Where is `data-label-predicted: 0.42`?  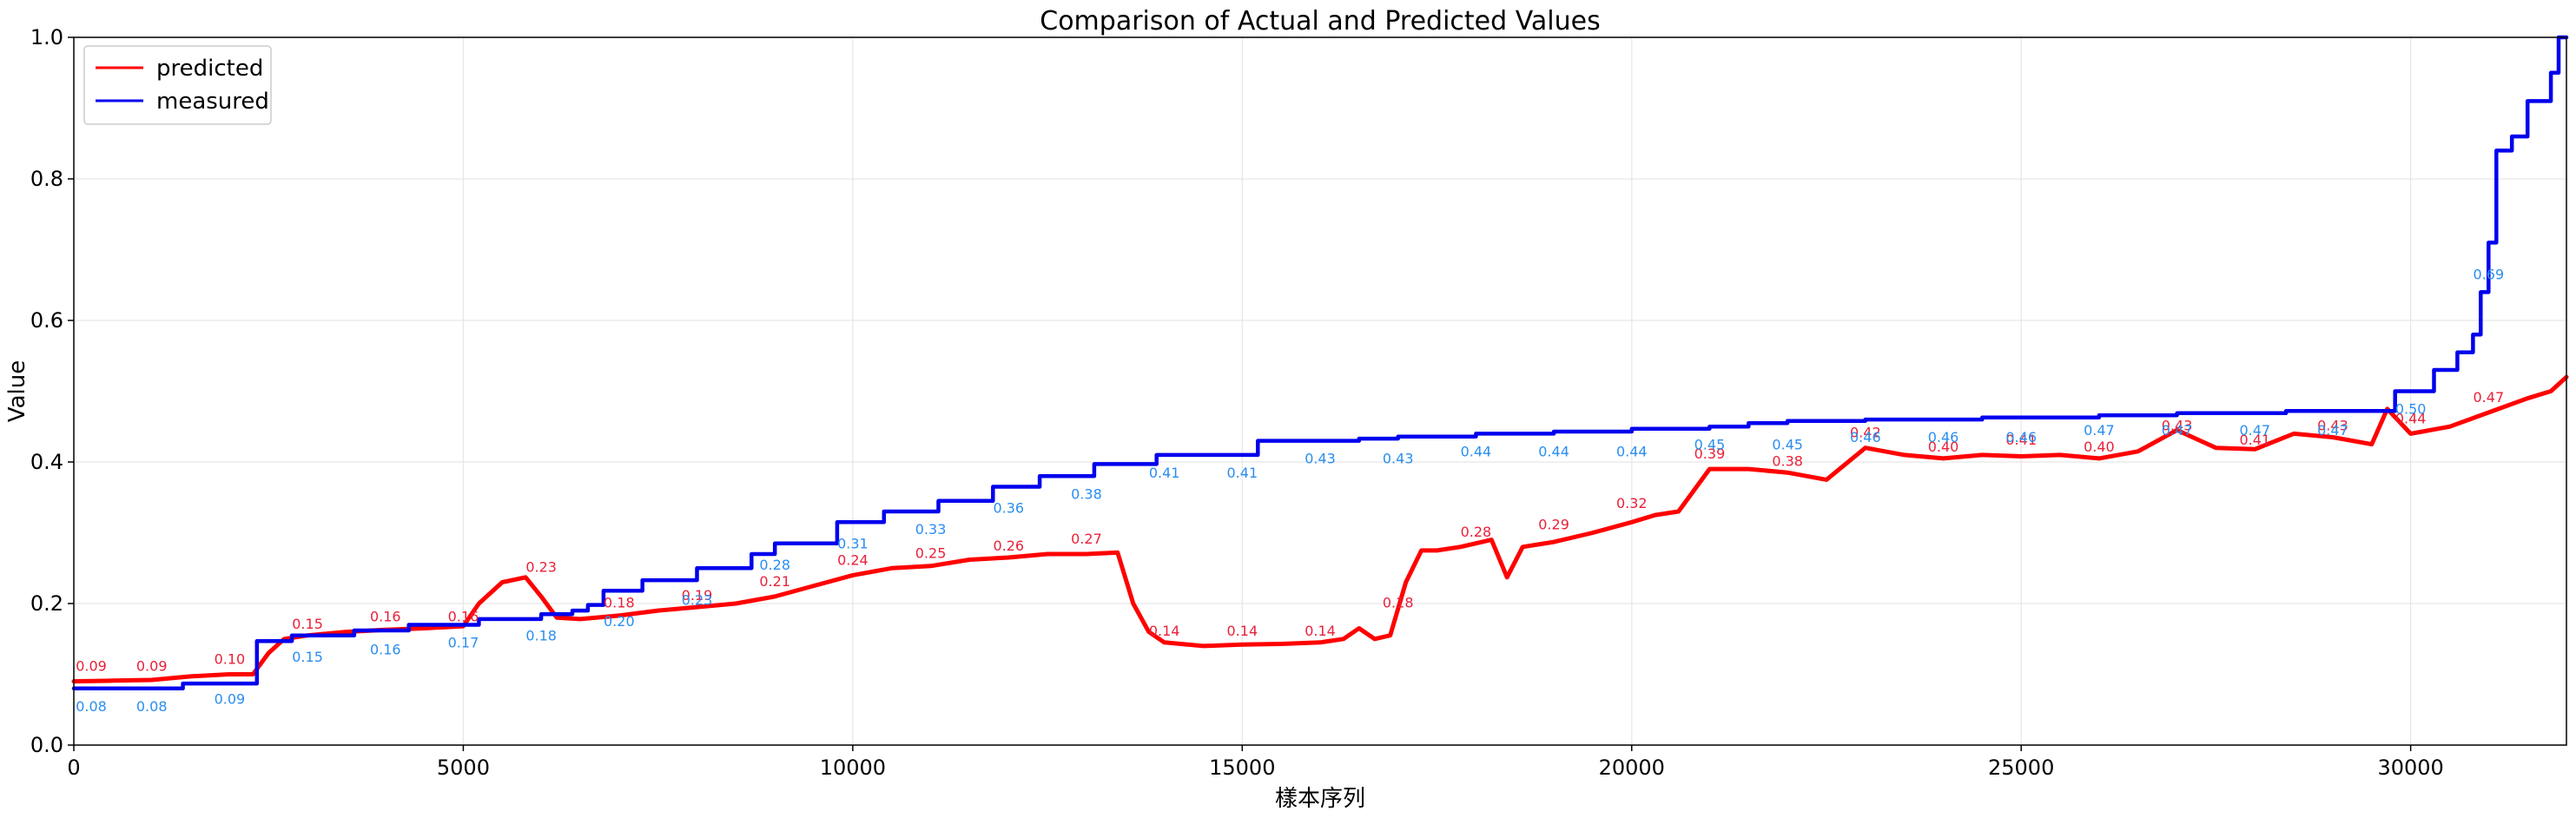
data-label-predicted: 0.42 is located at coordinates (1866, 433).